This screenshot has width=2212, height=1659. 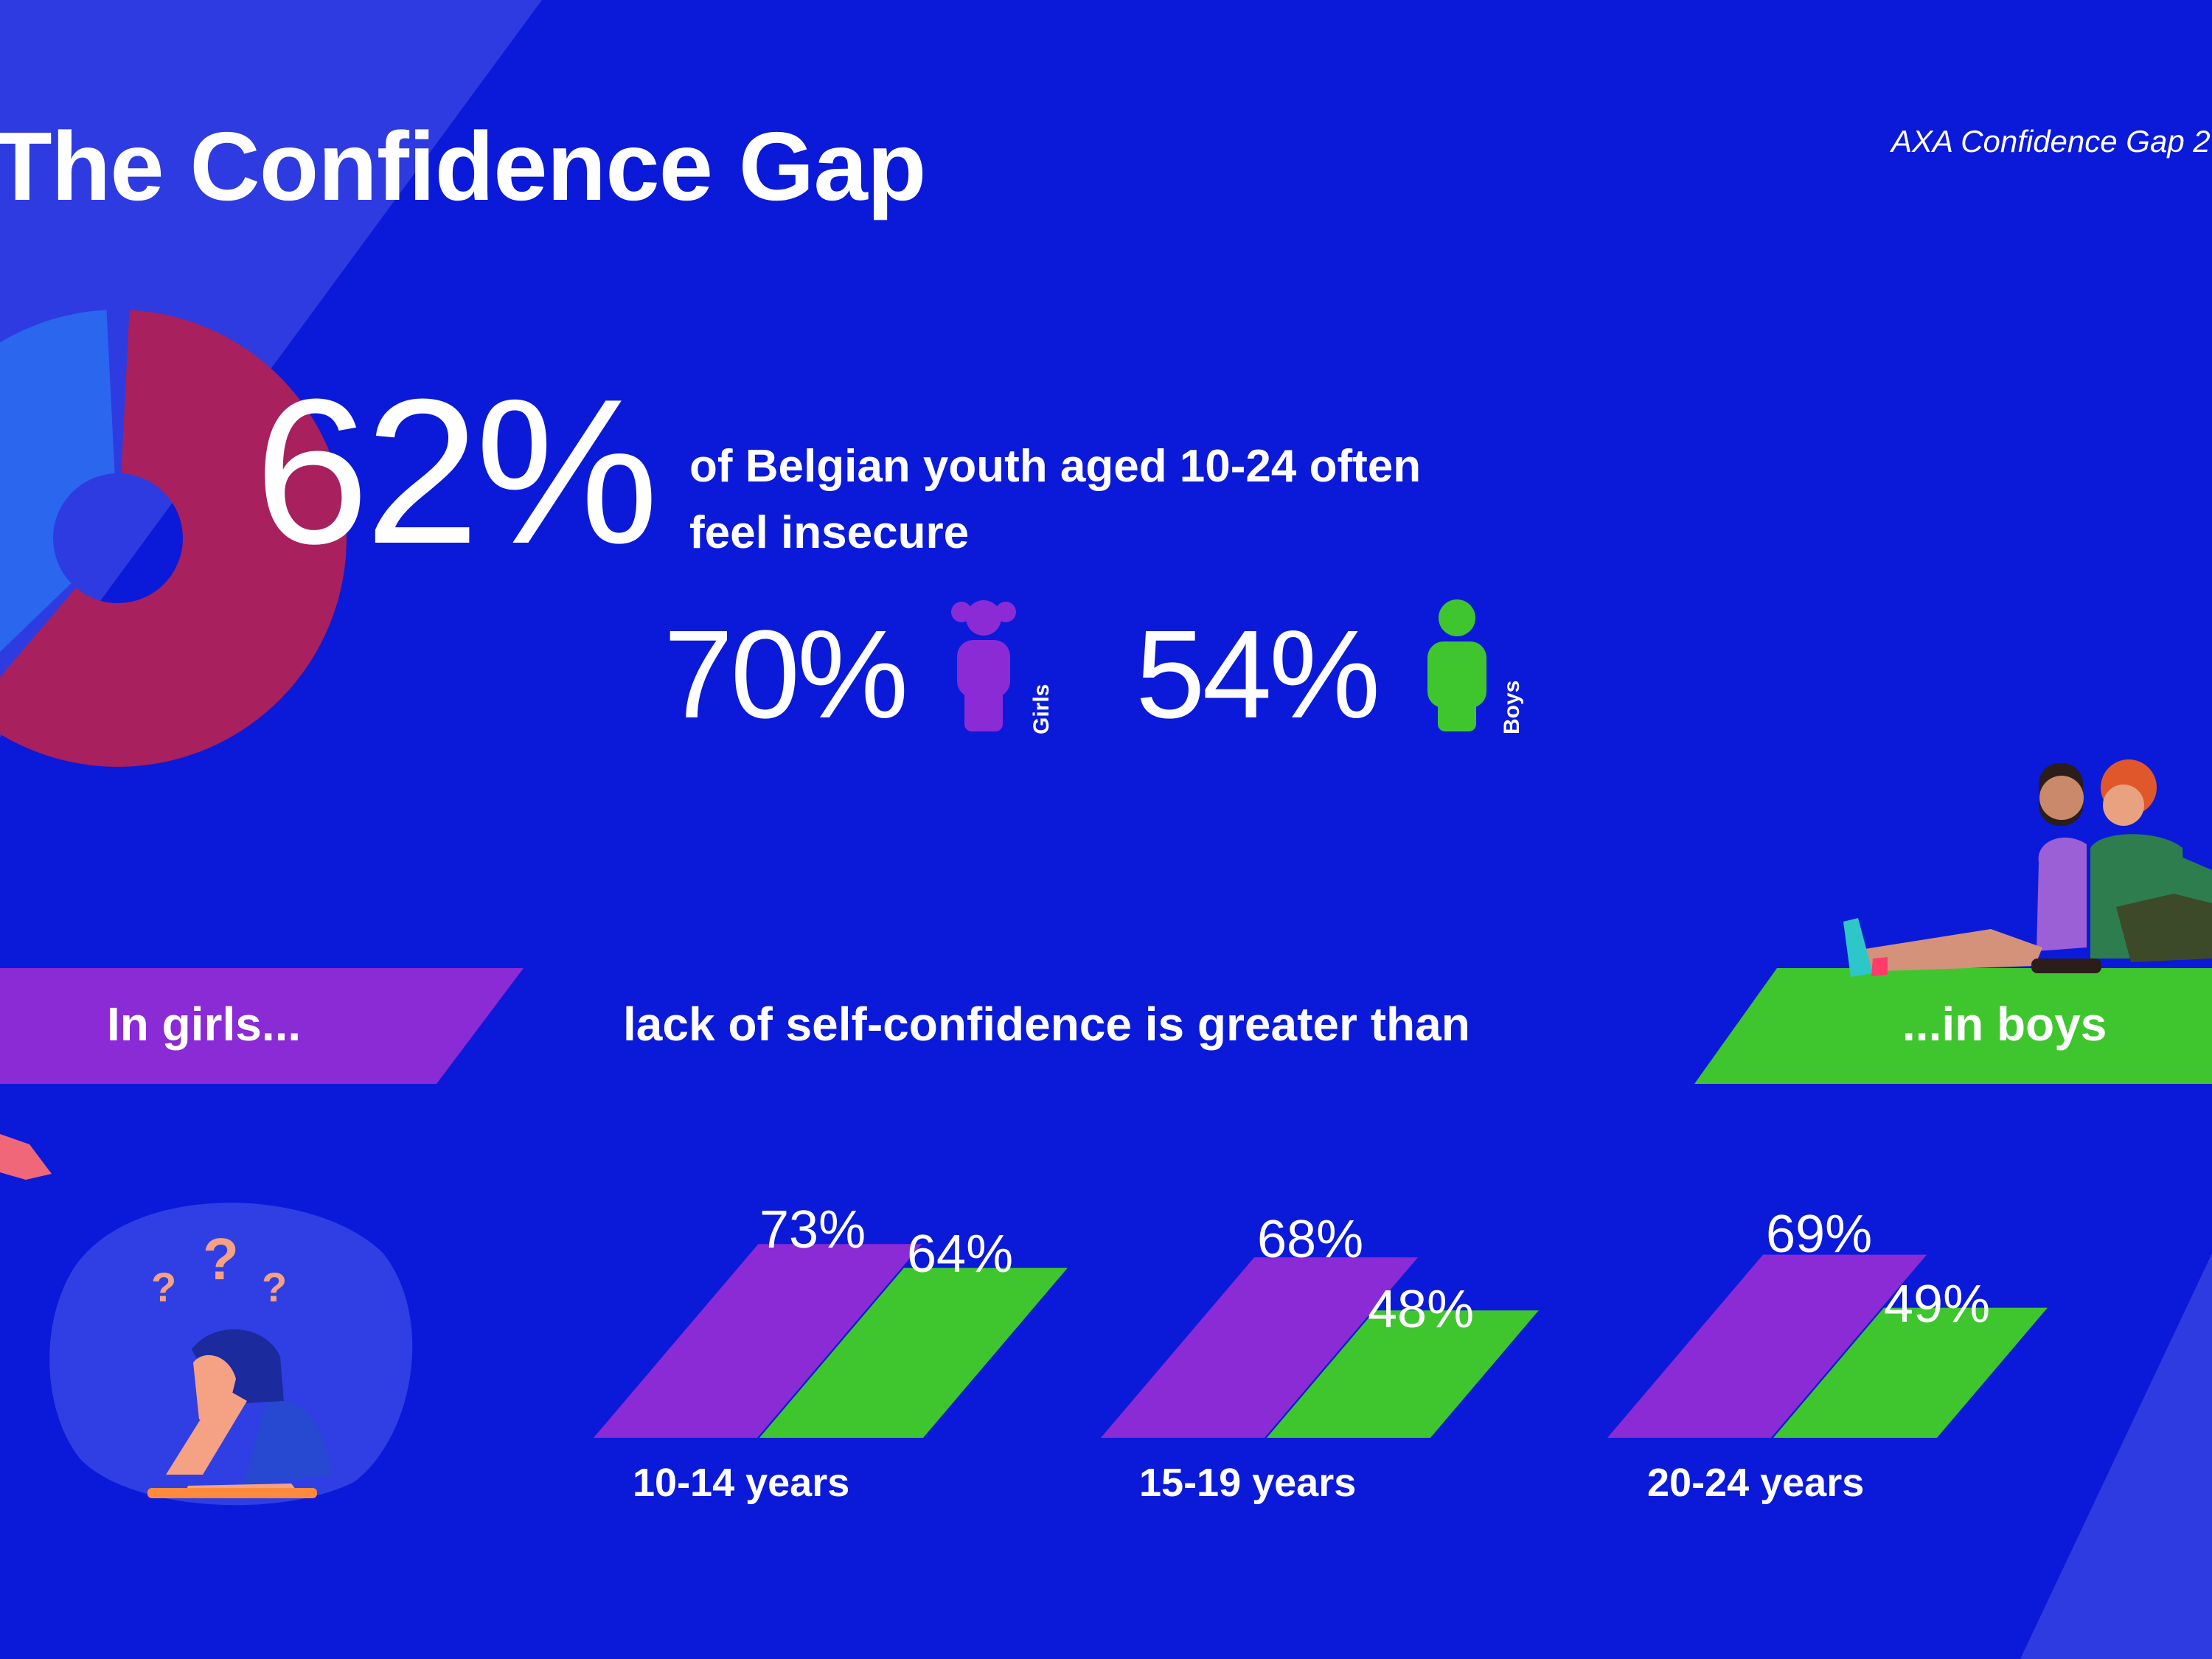 What do you see at coordinates (2116, 1456) in the screenshot?
I see `background-corner-triangle` at bounding box center [2116, 1456].